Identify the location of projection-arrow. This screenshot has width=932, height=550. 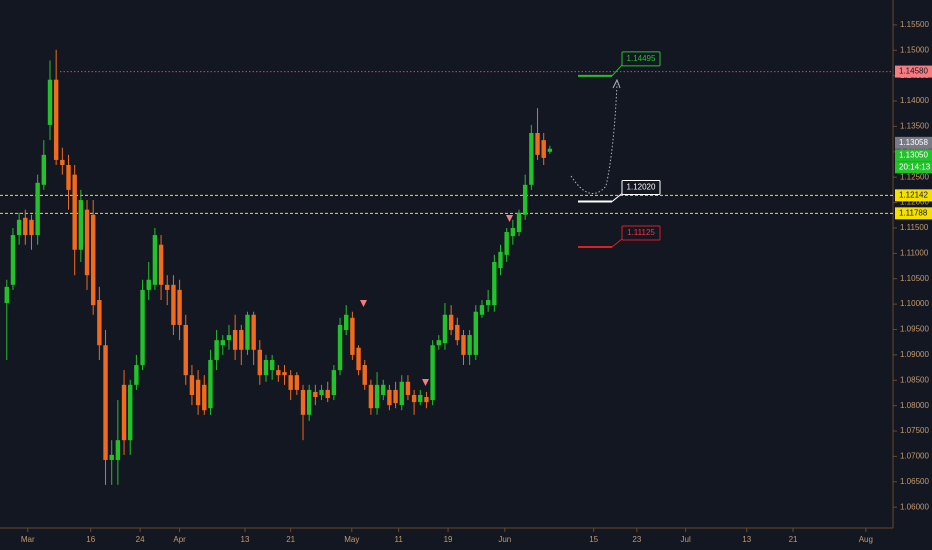
(616, 83).